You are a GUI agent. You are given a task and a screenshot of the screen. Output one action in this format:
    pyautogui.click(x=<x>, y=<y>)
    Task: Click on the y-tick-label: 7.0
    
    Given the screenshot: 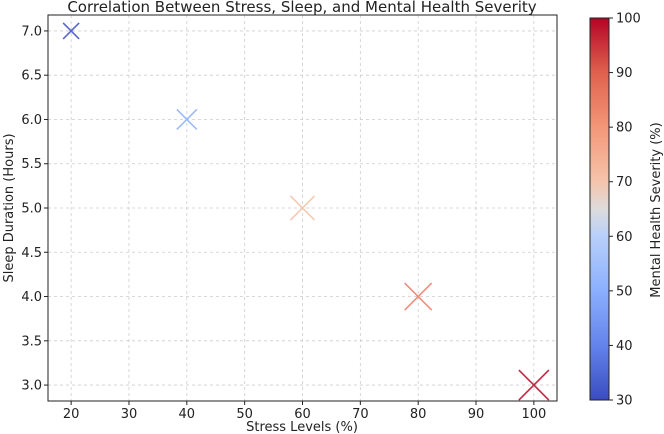 What is the action you would take?
    pyautogui.click(x=31, y=31)
    